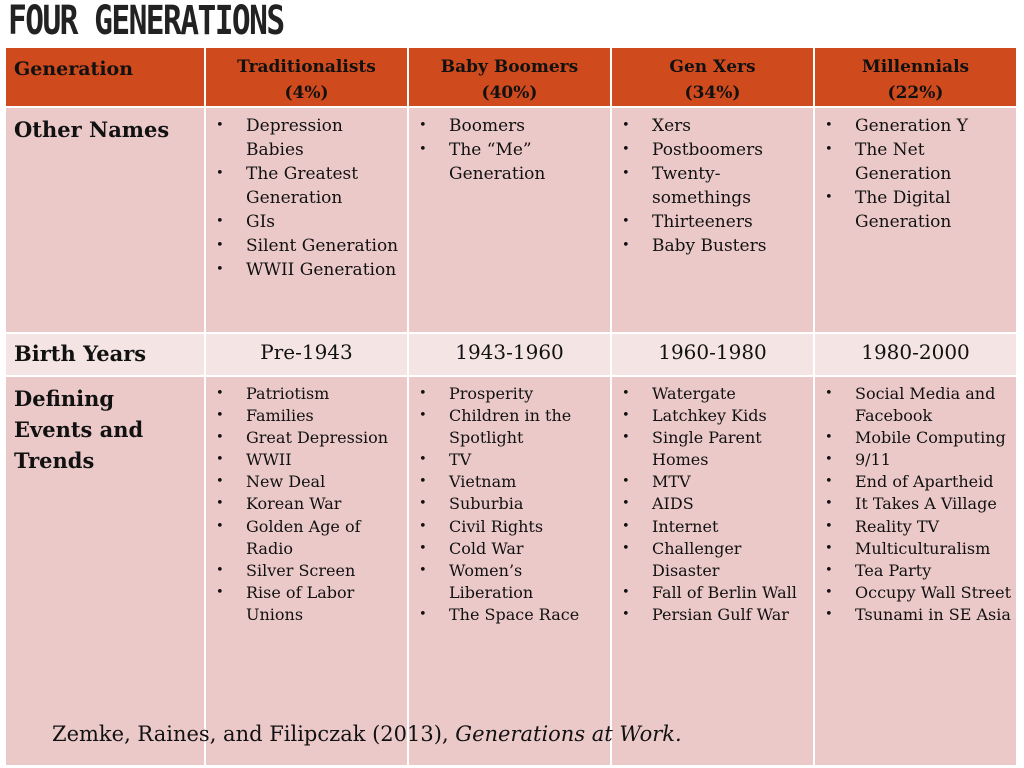  What do you see at coordinates (918, 460) in the screenshot?
I see `list-item: 9/11` at bounding box center [918, 460].